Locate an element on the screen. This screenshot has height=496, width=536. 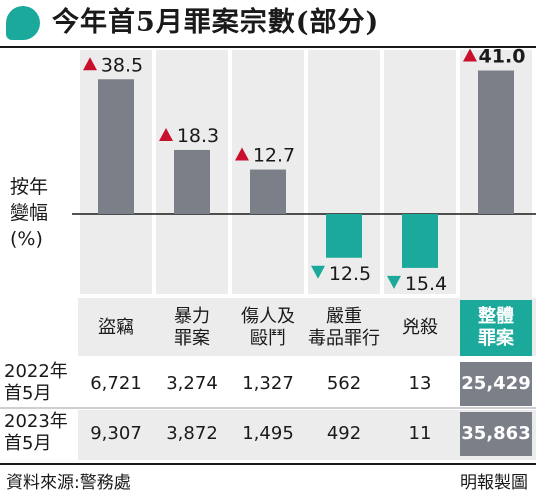
header-cell: 傷人及 毆鬥 is located at coordinates (268, 328).